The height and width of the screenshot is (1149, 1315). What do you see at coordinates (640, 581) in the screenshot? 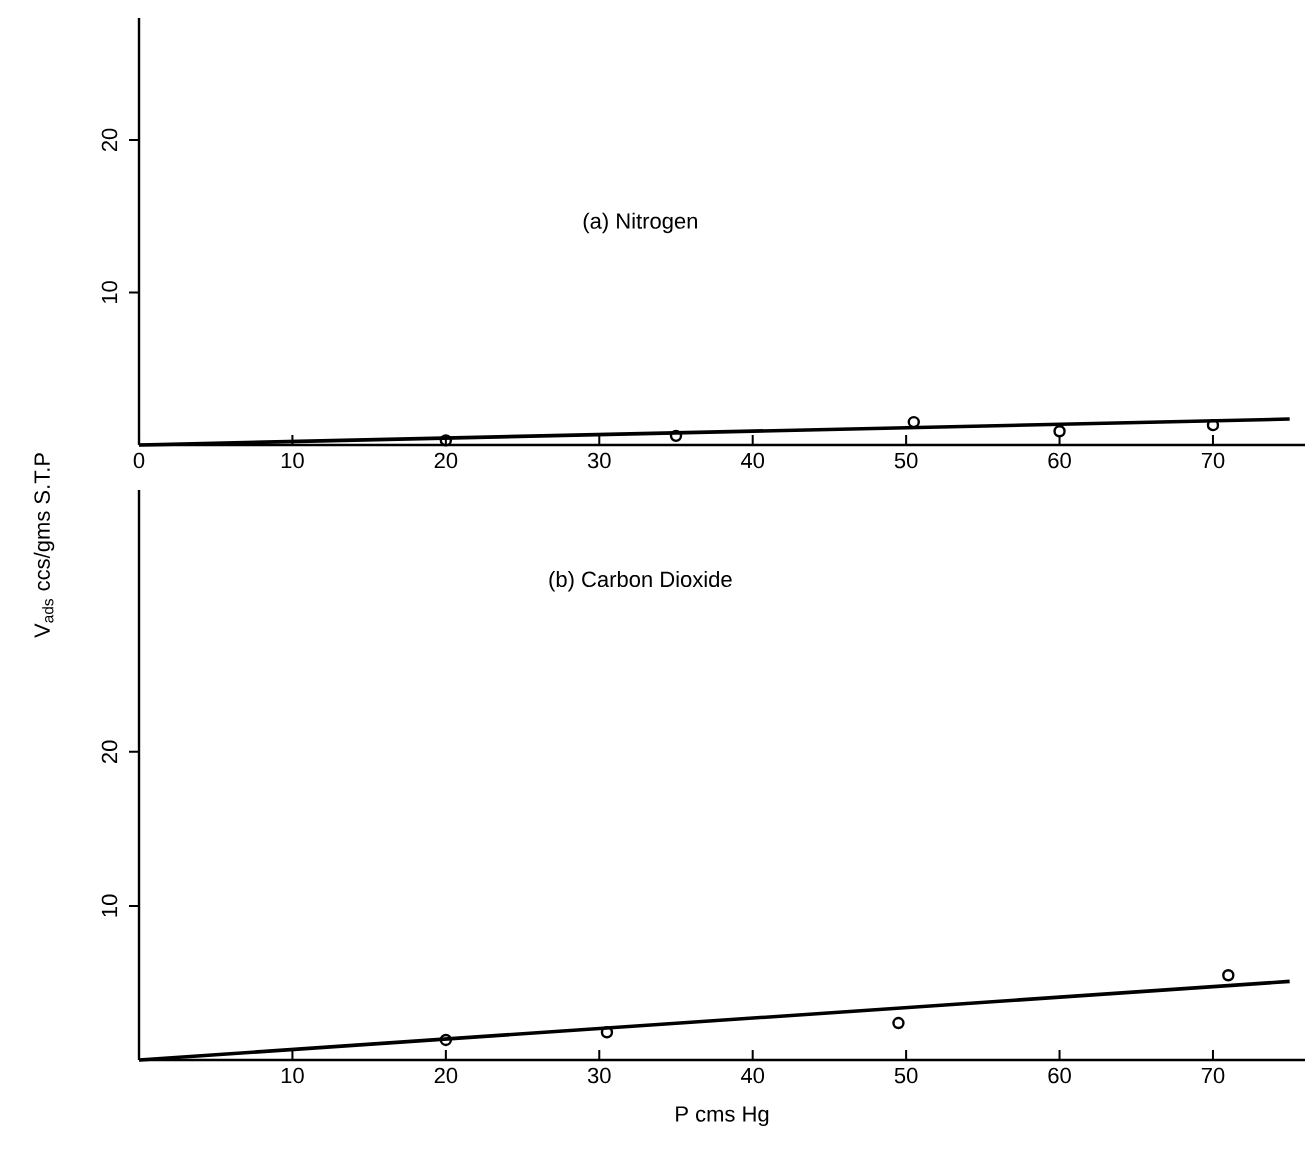
I see `text: (b) Carbon Dioxide` at bounding box center [640, 581].